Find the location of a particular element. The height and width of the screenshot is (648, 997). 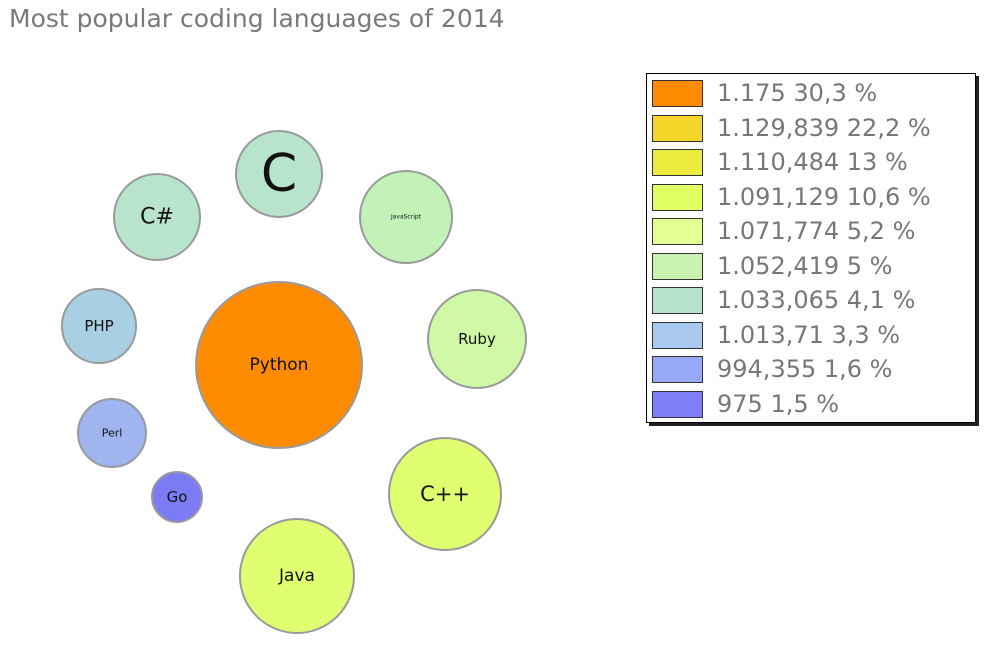

bubble-label-python: Python is located at coordinates (279, 365).